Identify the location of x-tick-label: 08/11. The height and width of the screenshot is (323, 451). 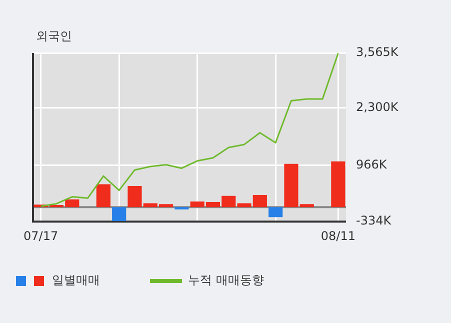
(338, 235).